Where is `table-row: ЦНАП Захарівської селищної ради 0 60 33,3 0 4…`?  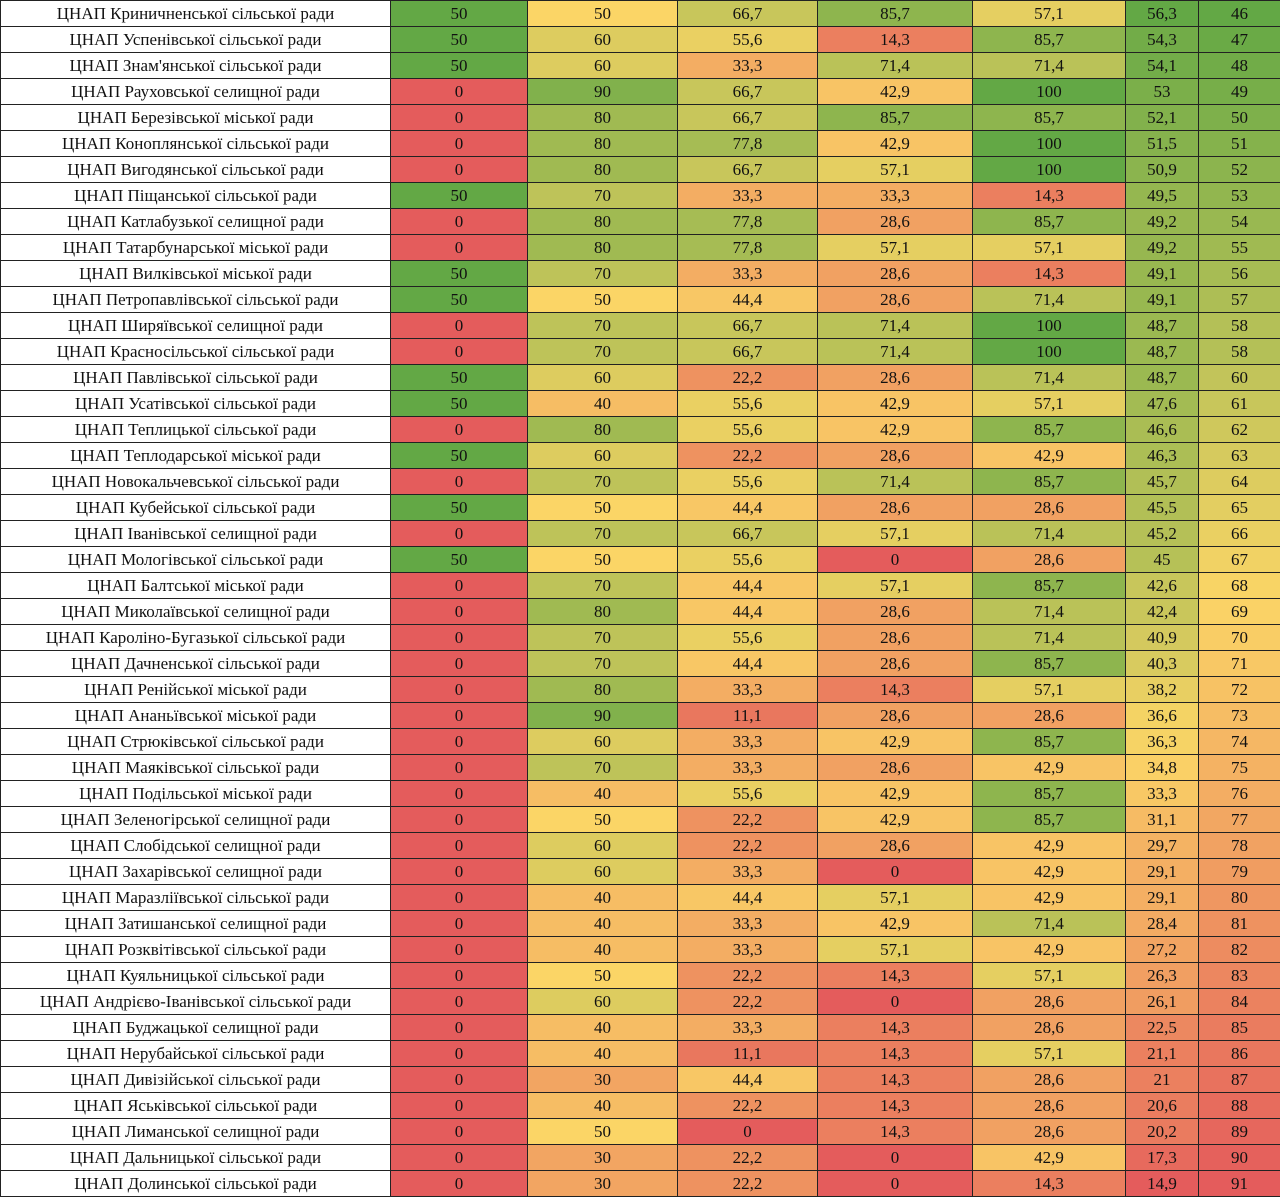
table-row: ЦНАП Захарівської селищної ради 0 60 33,3 0 4… is located at coordinates (640, 871).